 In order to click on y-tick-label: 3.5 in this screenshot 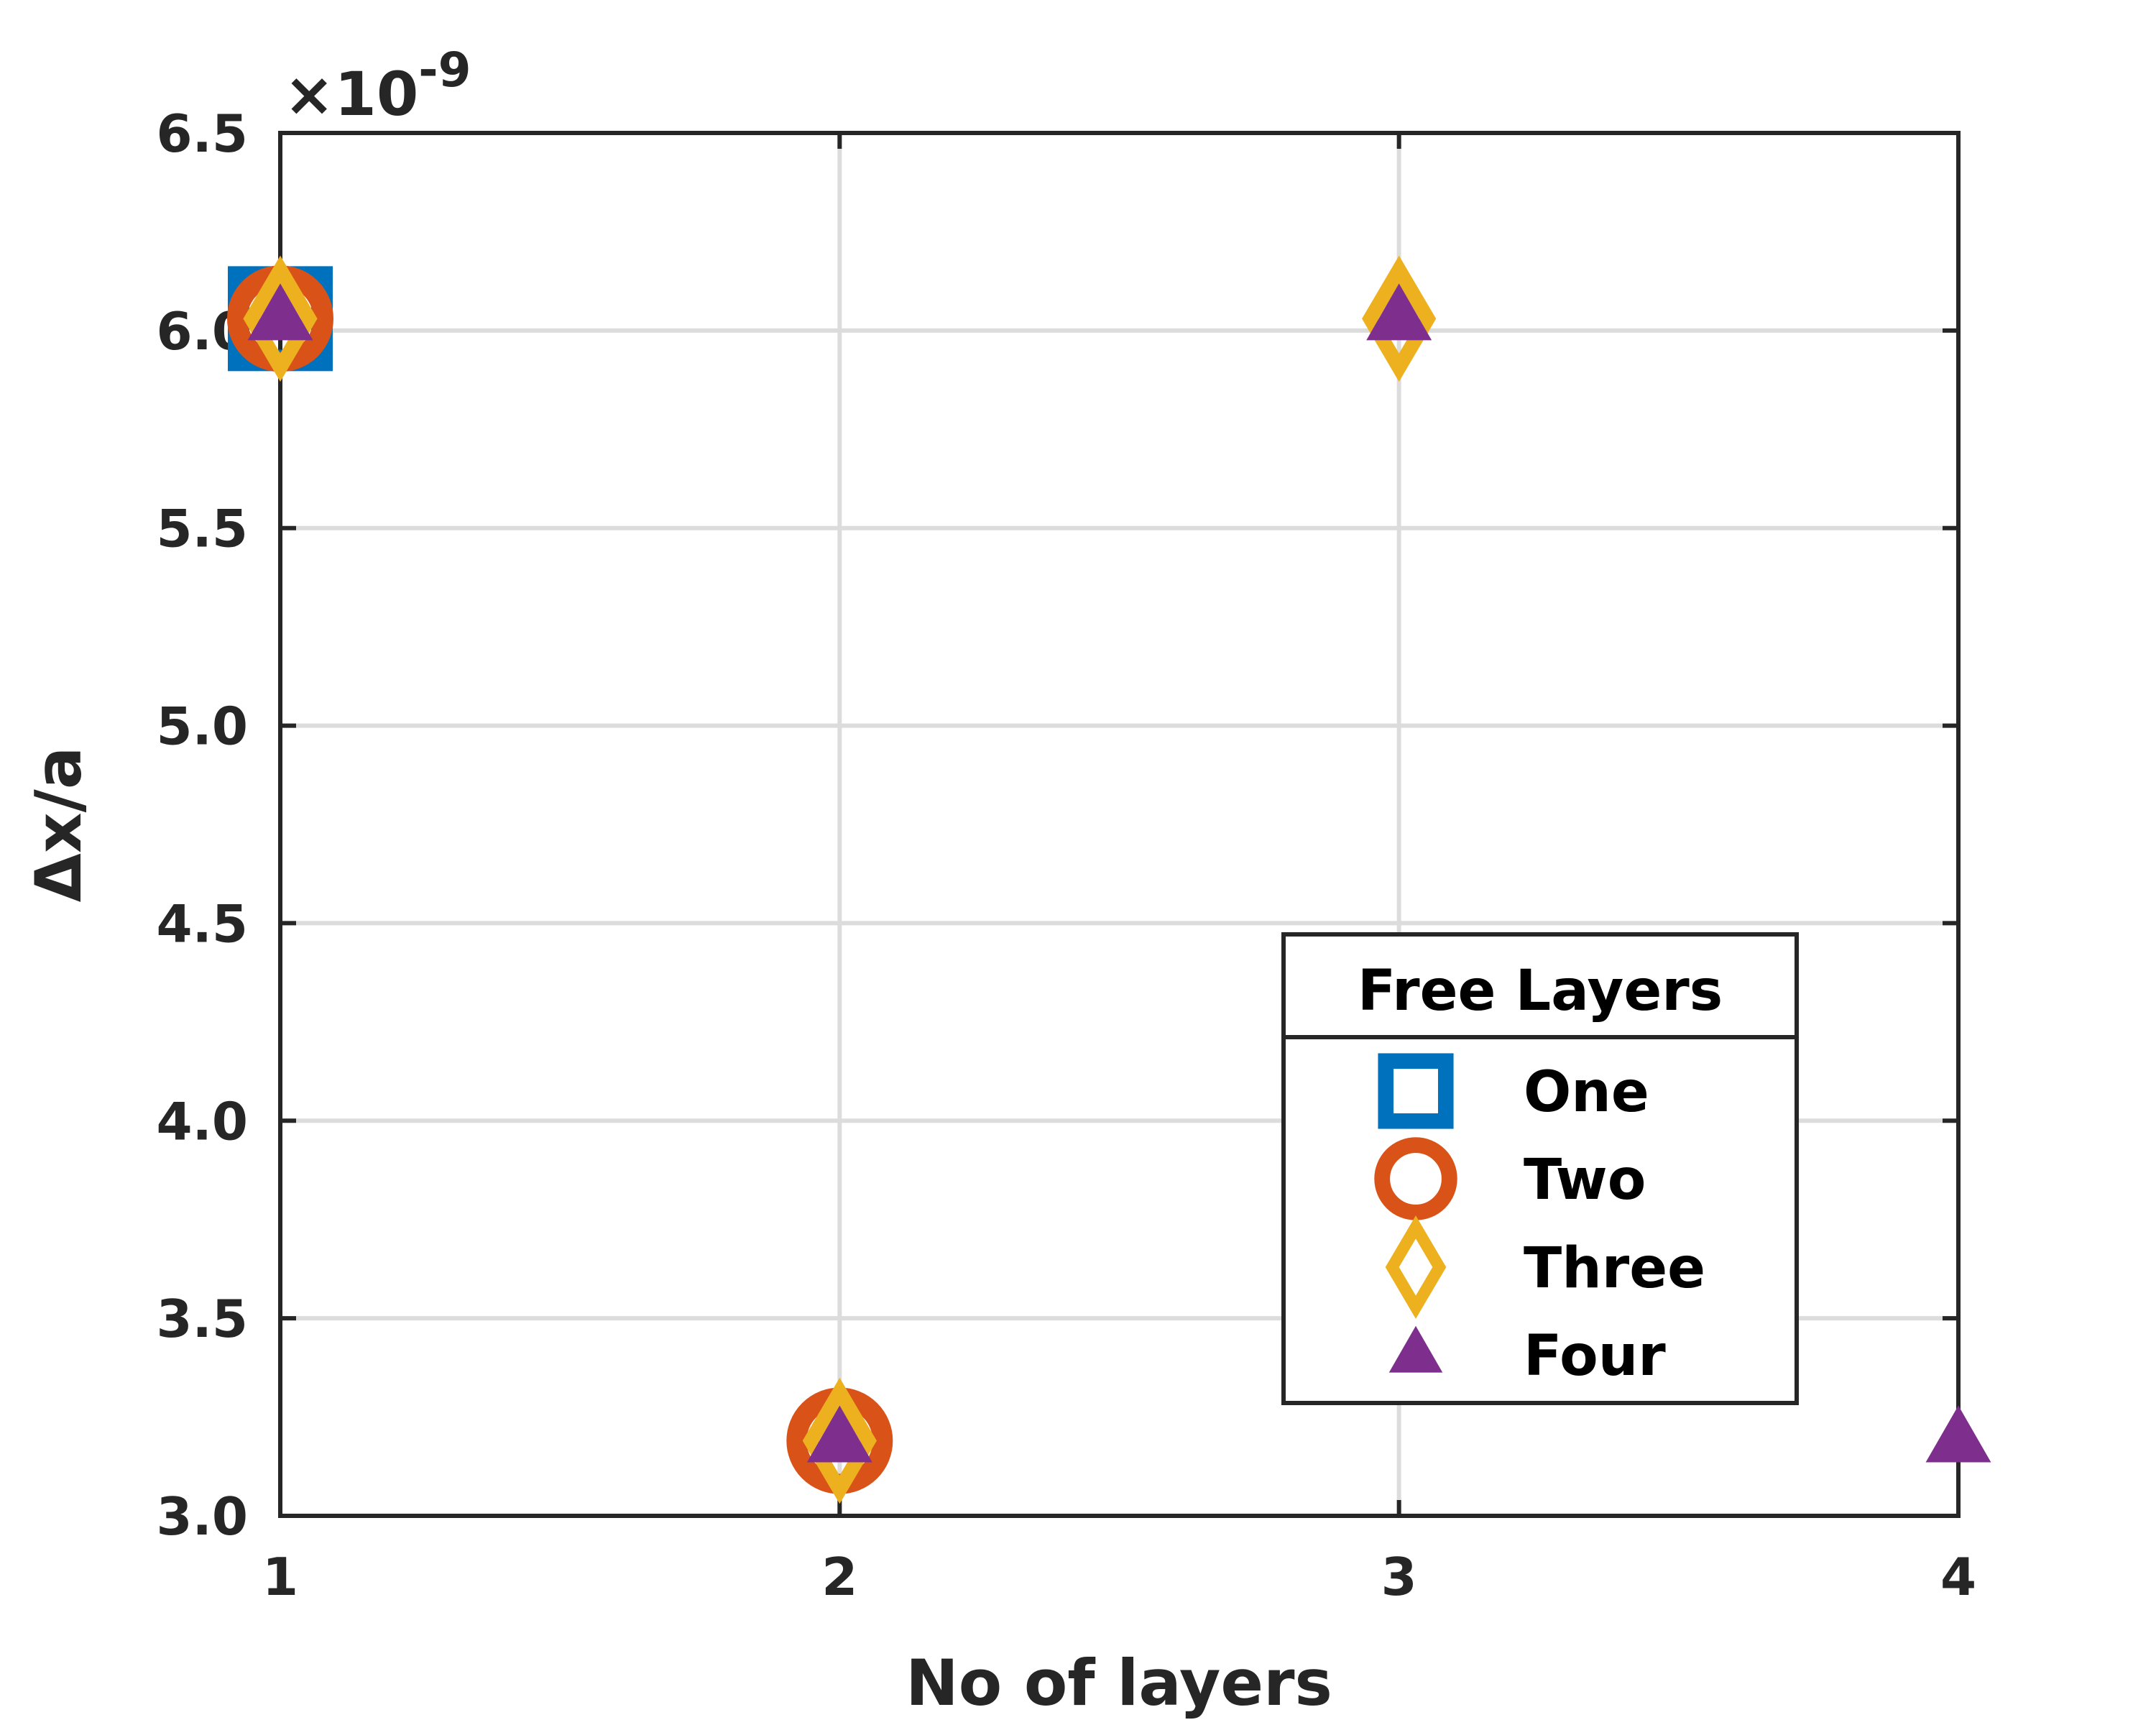, I will do `click(202, 1319)`.